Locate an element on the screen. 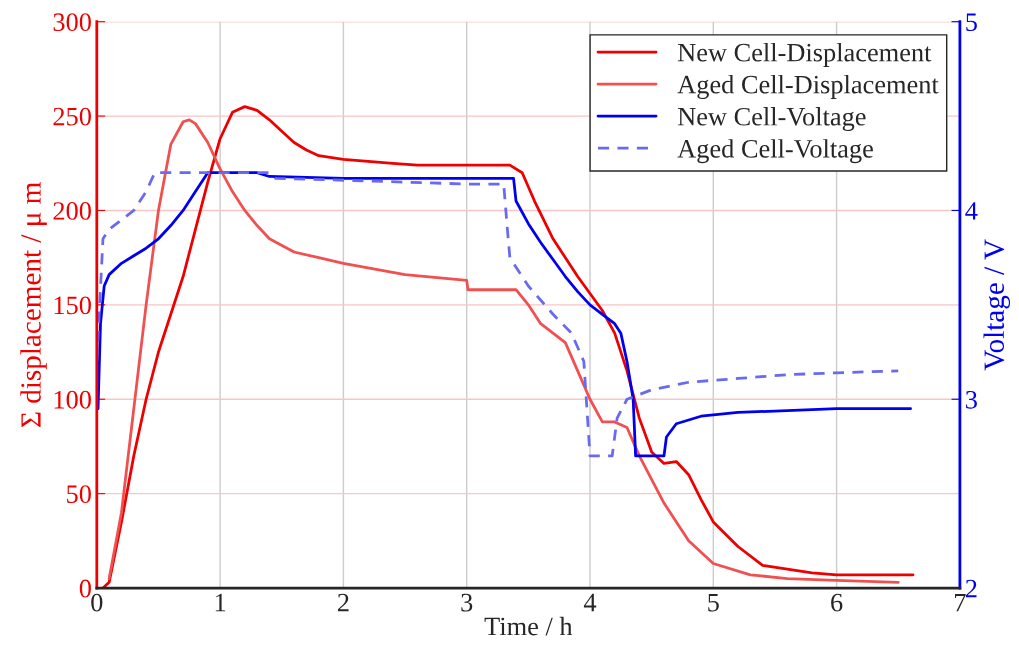 The height and width of the screenshot is (657, 1019). y-tick-label: 150 is located at coordinates (72, 305).